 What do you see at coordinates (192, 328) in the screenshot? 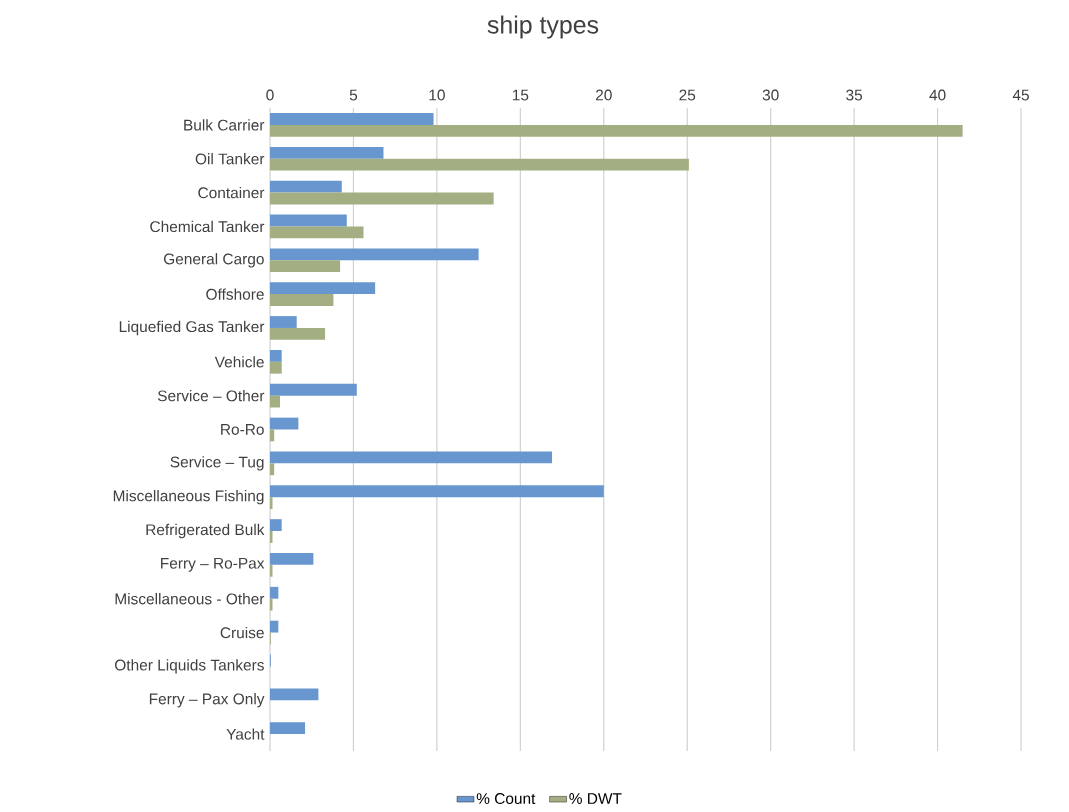
I see `y-tick-label: Liquefied Gas Tanker` at bounding box center [192, 328].